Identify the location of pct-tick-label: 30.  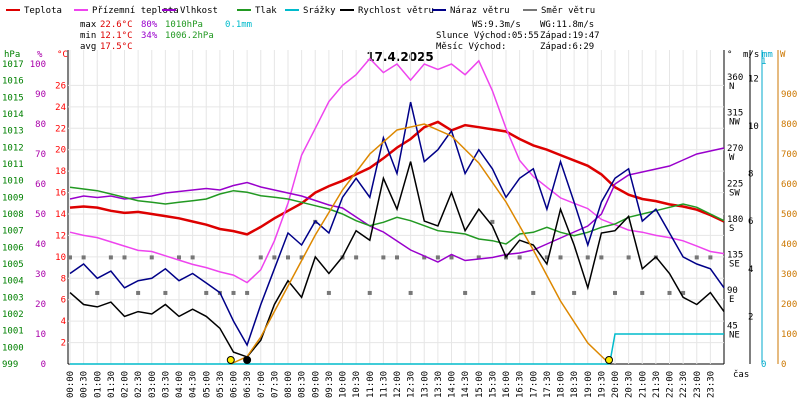
(40, 275).